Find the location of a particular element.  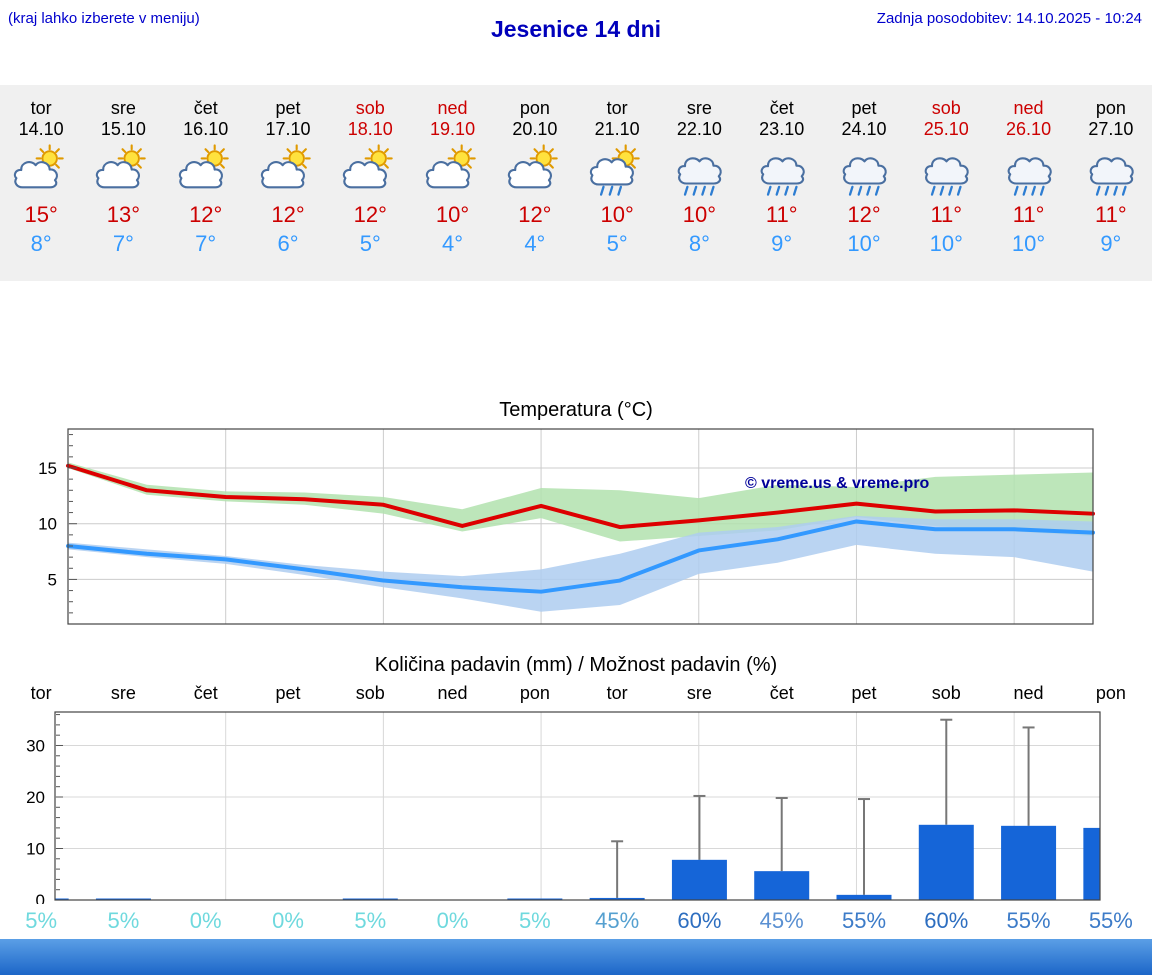

forecast-day: sre 15.10 13° 7° is located at coordinates (123, 177).